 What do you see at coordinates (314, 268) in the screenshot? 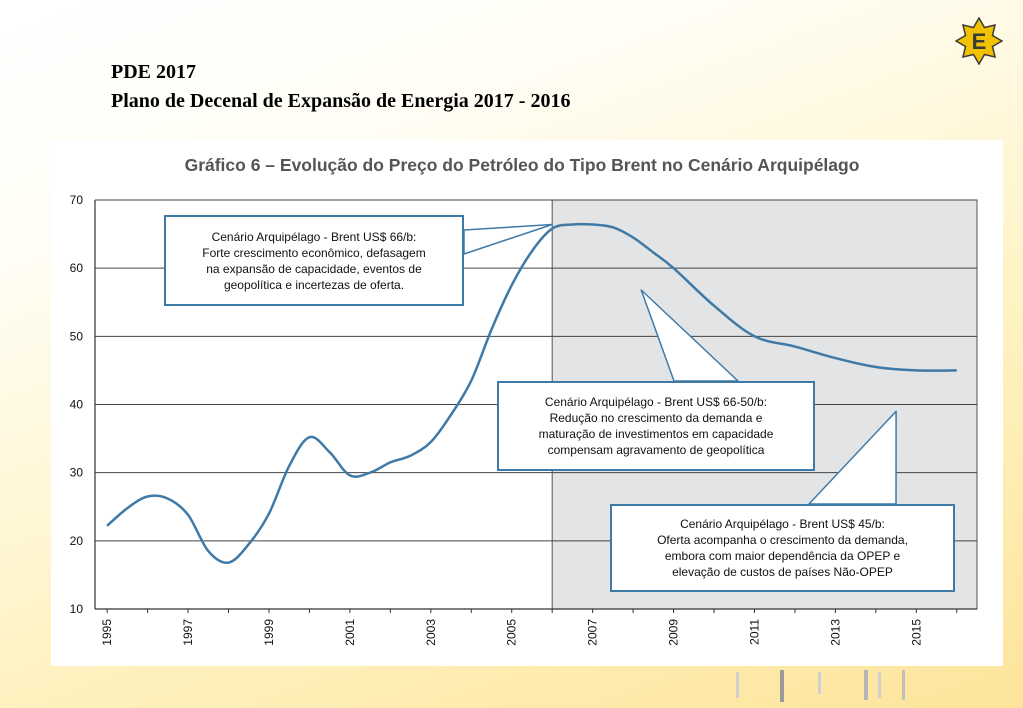
I see `annotation-line: na expansão de capacidade, eventos de` at bounding box center [314, 268].